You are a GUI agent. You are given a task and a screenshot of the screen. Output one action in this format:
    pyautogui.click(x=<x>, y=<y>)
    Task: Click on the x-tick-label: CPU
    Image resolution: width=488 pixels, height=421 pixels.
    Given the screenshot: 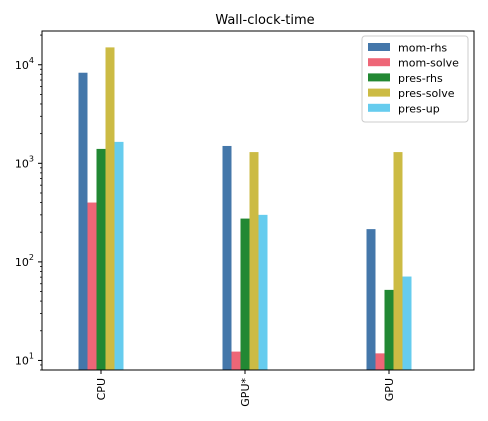 What is the action you would take?
    pyautogui.click(x=101, y=389)
    